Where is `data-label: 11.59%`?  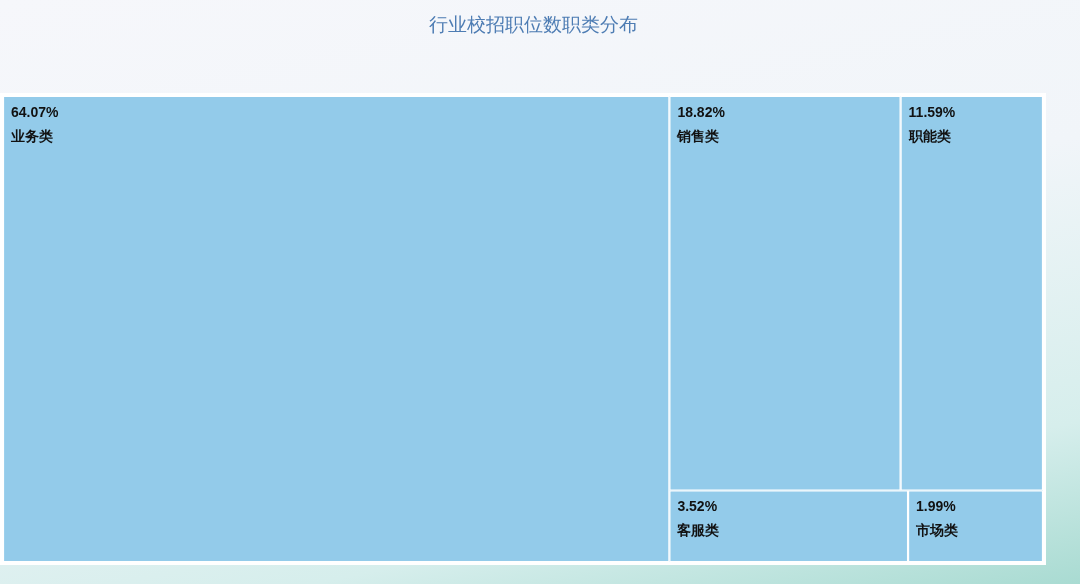 data-label: 11.59% is located at coordinates (932, 111).